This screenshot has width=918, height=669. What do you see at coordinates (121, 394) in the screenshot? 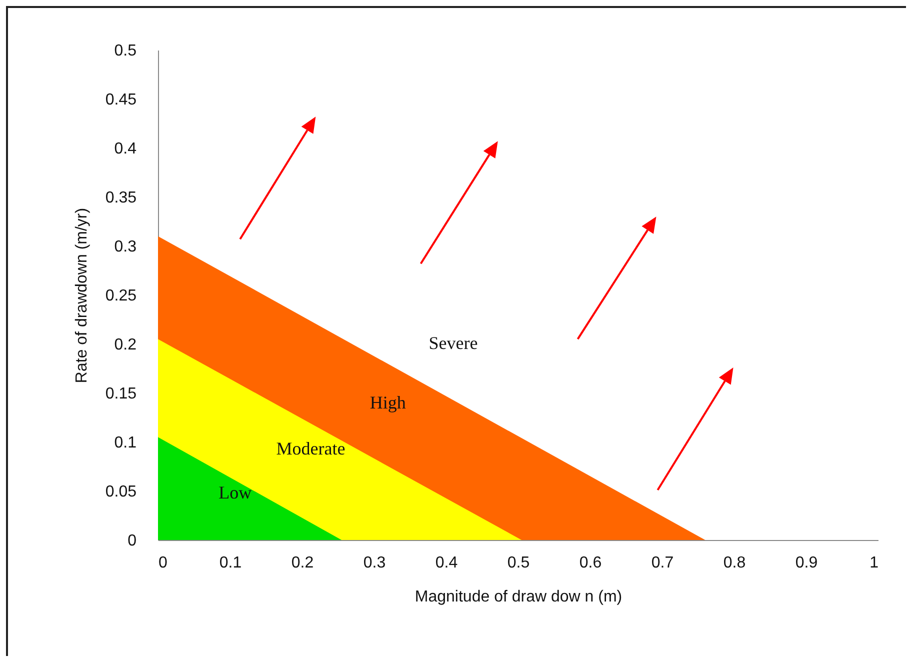
I see `y-tick-label: 0.15` at bounding box center [121, 394].